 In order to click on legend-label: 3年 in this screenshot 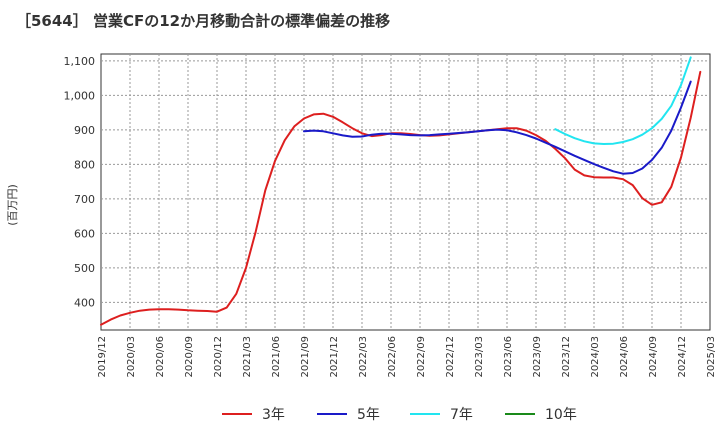, I will do `click(273, 415)`.